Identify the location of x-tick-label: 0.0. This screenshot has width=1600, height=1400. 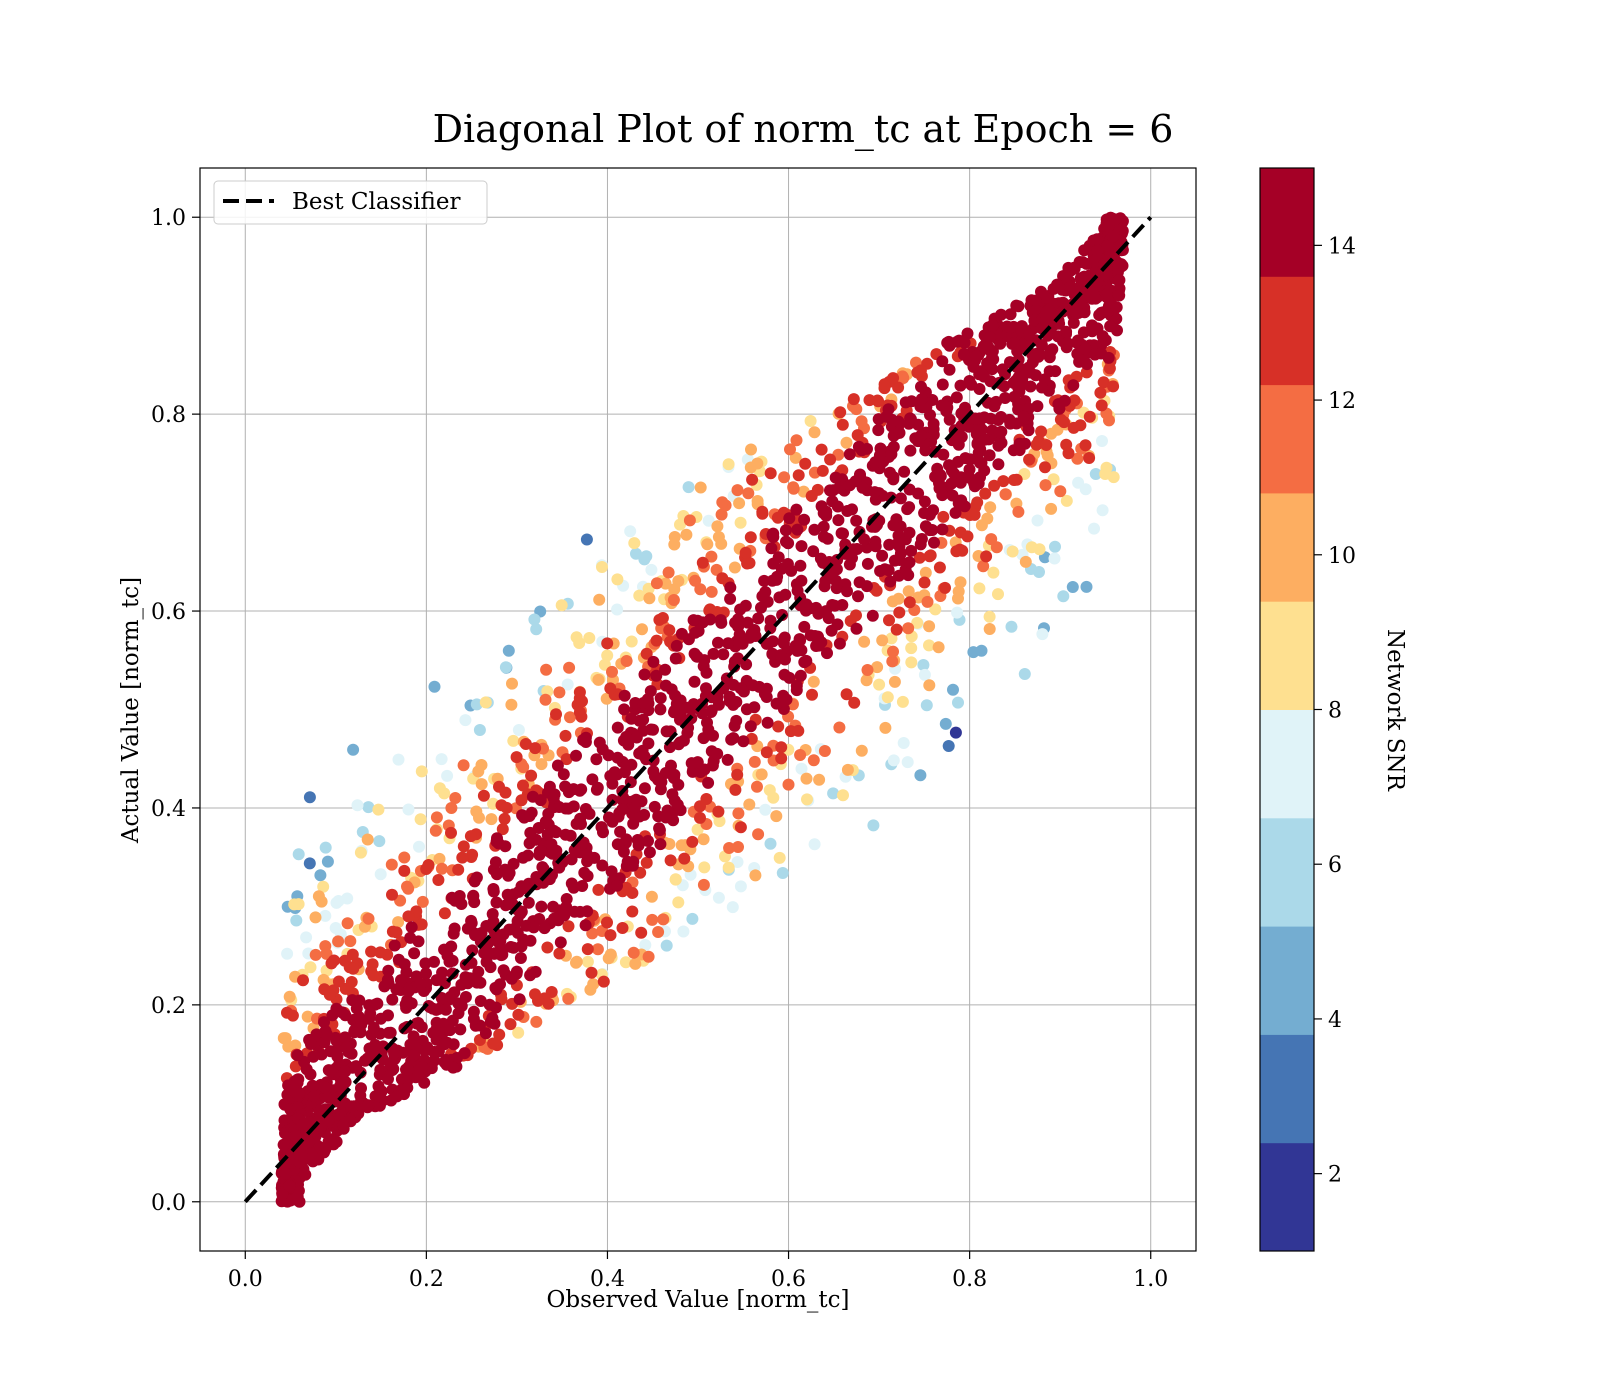
(245, 1279).